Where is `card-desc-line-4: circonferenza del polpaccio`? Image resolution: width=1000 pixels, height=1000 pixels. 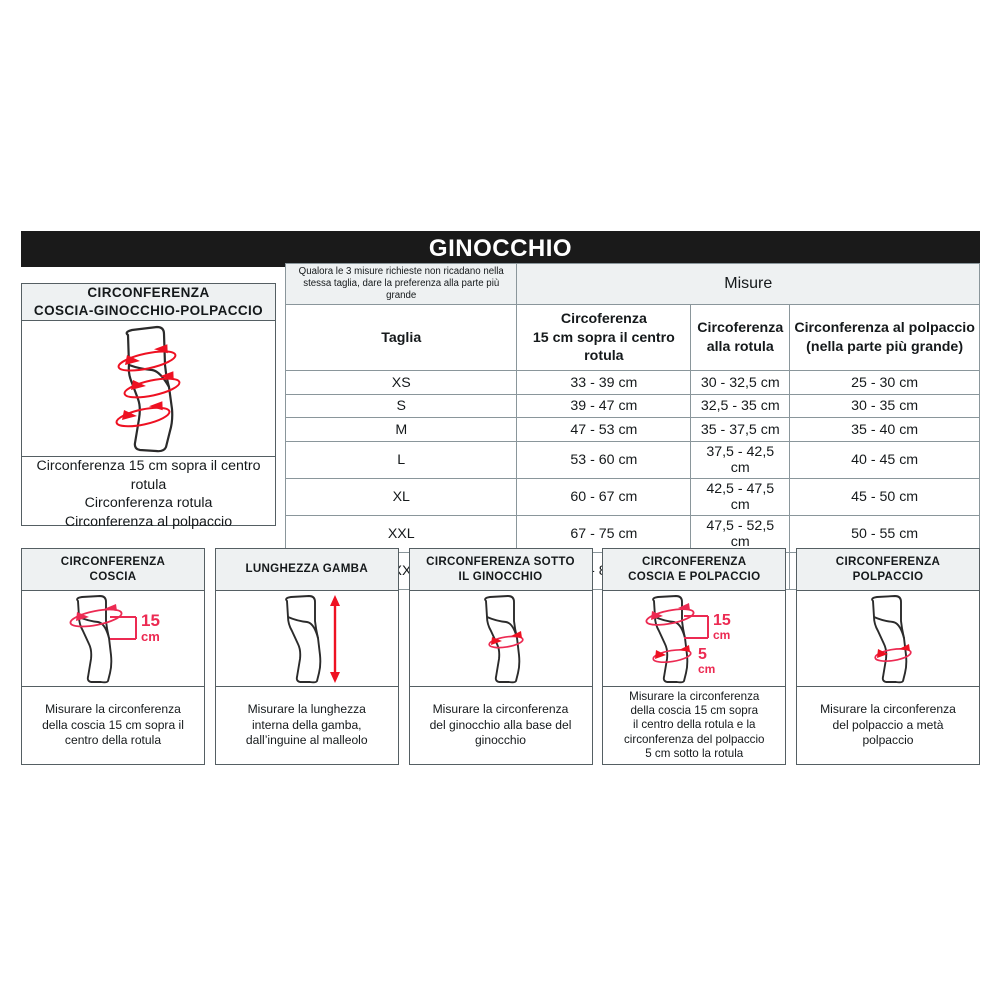 card-desc-line-4: circonferenza del polpaccio is located at coordinates (694, 739).